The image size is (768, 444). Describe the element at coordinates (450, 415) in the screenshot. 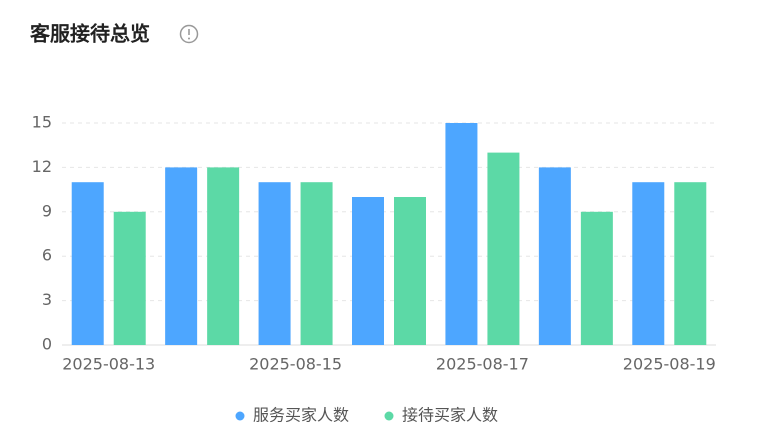

I see `legend-label: 接待买家人数` at that location.